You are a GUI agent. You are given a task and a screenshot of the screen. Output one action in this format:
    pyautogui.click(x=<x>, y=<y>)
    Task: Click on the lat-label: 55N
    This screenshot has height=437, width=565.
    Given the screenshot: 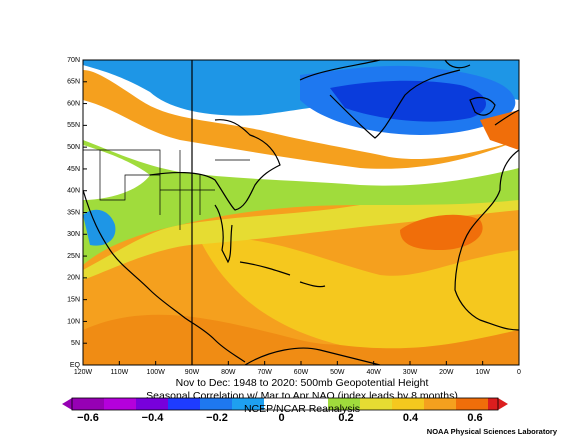 What is the action you would take?
    pyautogui.click(x=73, y=125)
    